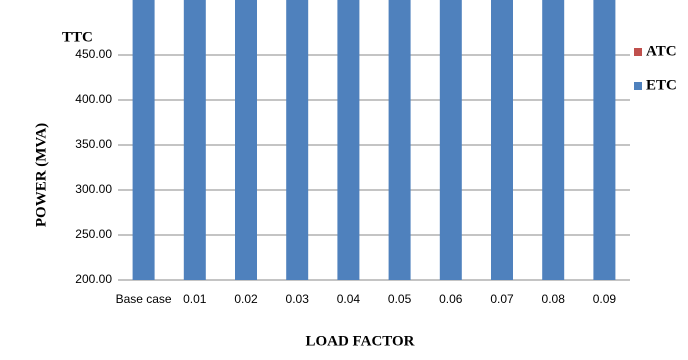  What do you see at coordinates (77, 37) in the screenshot?
I see `annotation: TTC` at bounding box center [77, 37].